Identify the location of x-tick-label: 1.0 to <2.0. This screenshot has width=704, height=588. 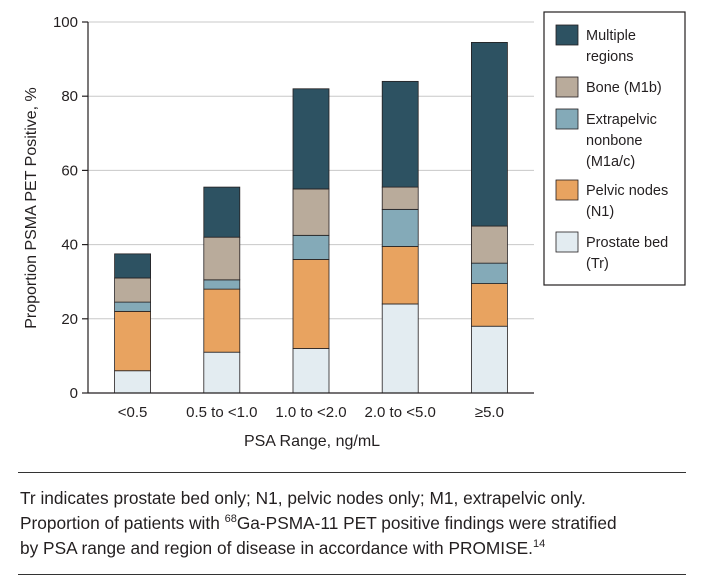
(310, 412).